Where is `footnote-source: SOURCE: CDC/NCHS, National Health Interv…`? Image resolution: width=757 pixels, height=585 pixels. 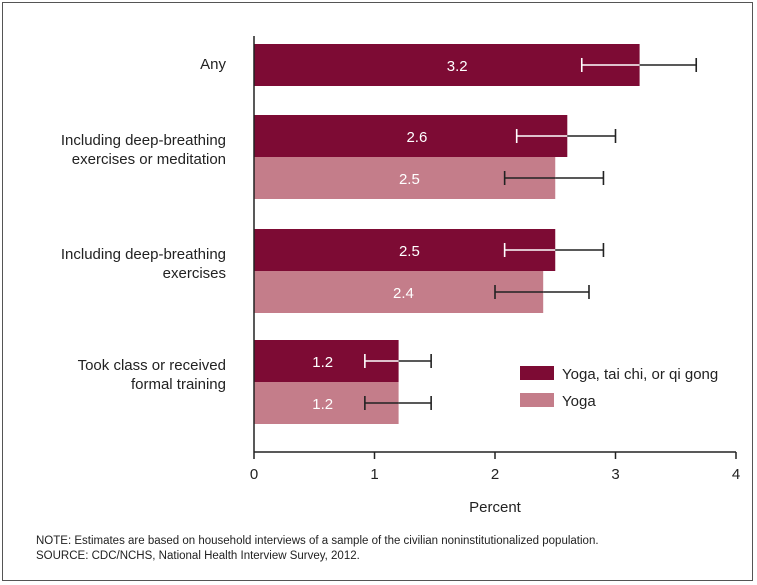 footnote-source: SOURCE: CDC/NCHS, National Health Interv… is located at coordinates (198, 556).